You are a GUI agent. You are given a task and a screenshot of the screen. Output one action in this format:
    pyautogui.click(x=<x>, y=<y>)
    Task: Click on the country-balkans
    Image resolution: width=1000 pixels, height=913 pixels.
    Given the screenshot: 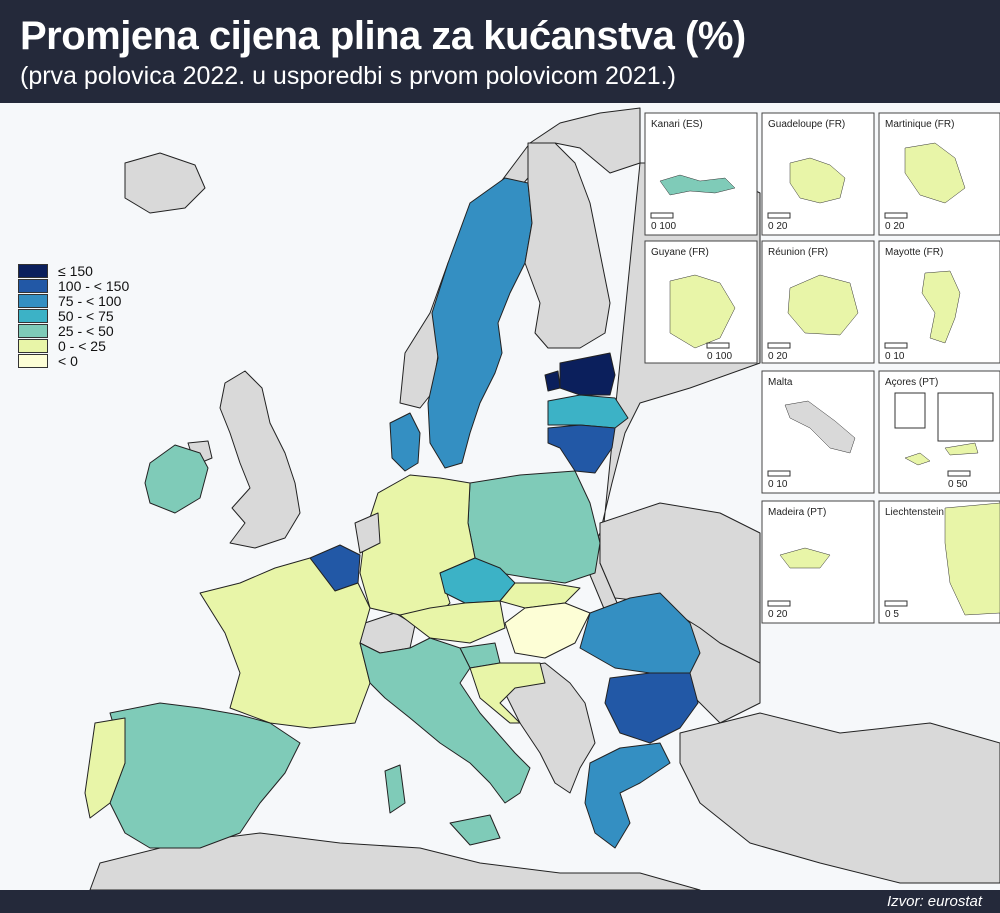 What is the action you would take?
    pyautogui.click(x=550, y=728)
    